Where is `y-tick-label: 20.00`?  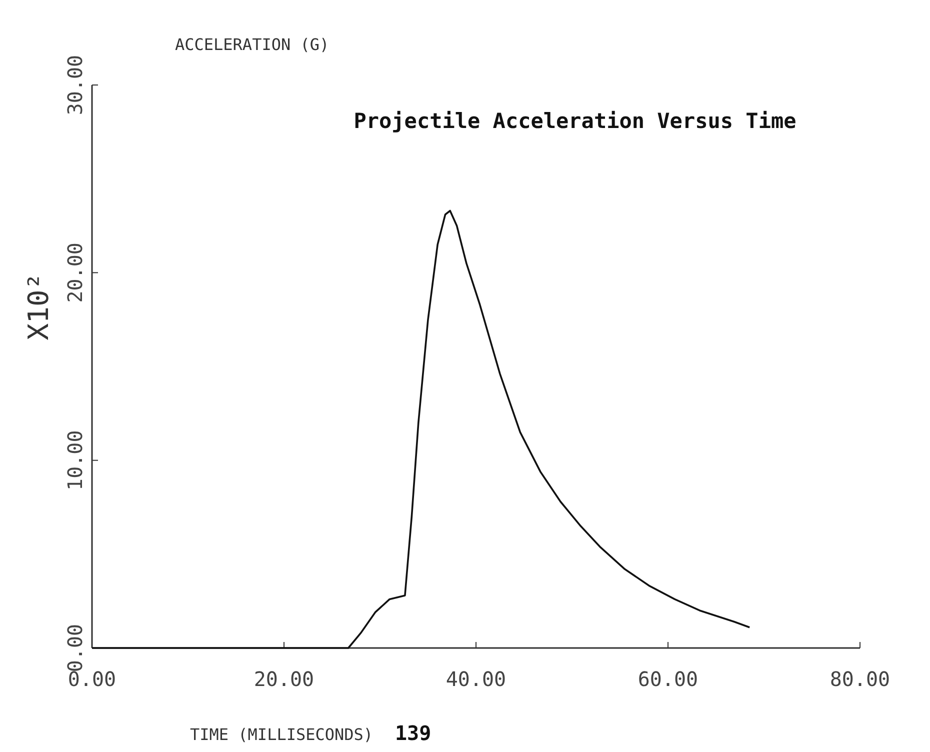
y-tick-label: 20.00 is located at coordinates (75, 272).